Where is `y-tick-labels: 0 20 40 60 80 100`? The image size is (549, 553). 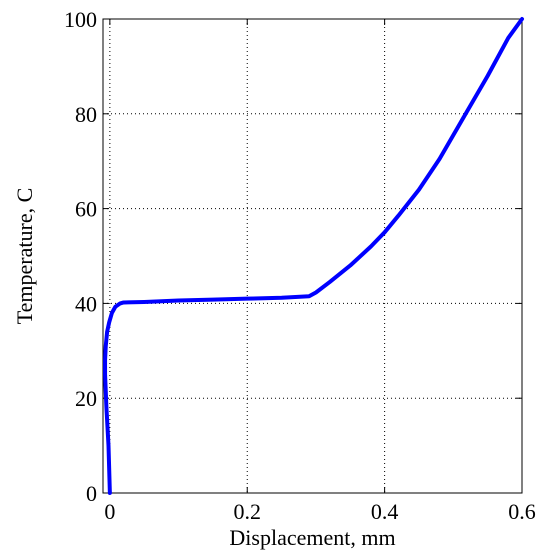 y-tick-labels: 0 20 40 60 80 100 is located at coordinates (80, 256).